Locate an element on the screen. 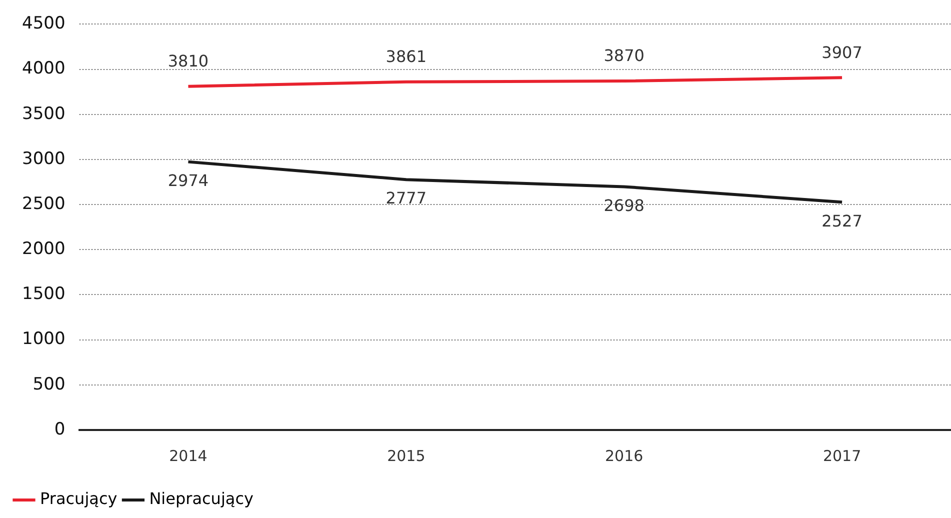 The width and height of the screenshot is (951, 518). legend-label: Pracujący is located at coordinates (79, 498).